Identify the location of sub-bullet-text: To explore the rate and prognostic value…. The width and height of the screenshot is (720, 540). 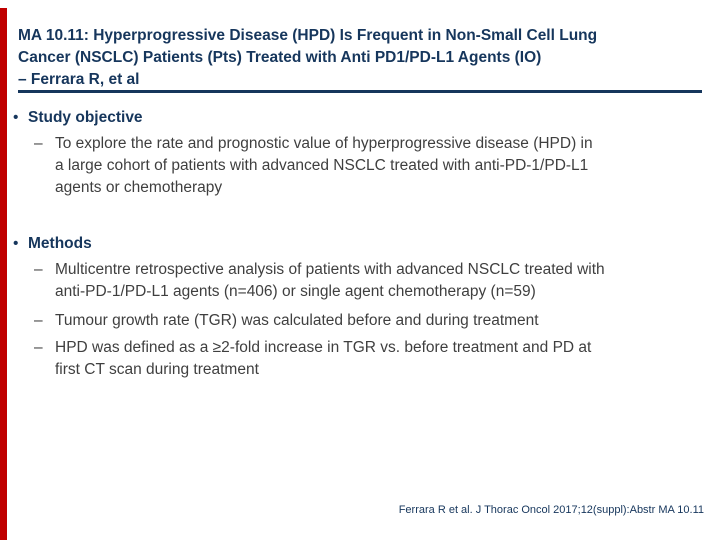
(324, 166).